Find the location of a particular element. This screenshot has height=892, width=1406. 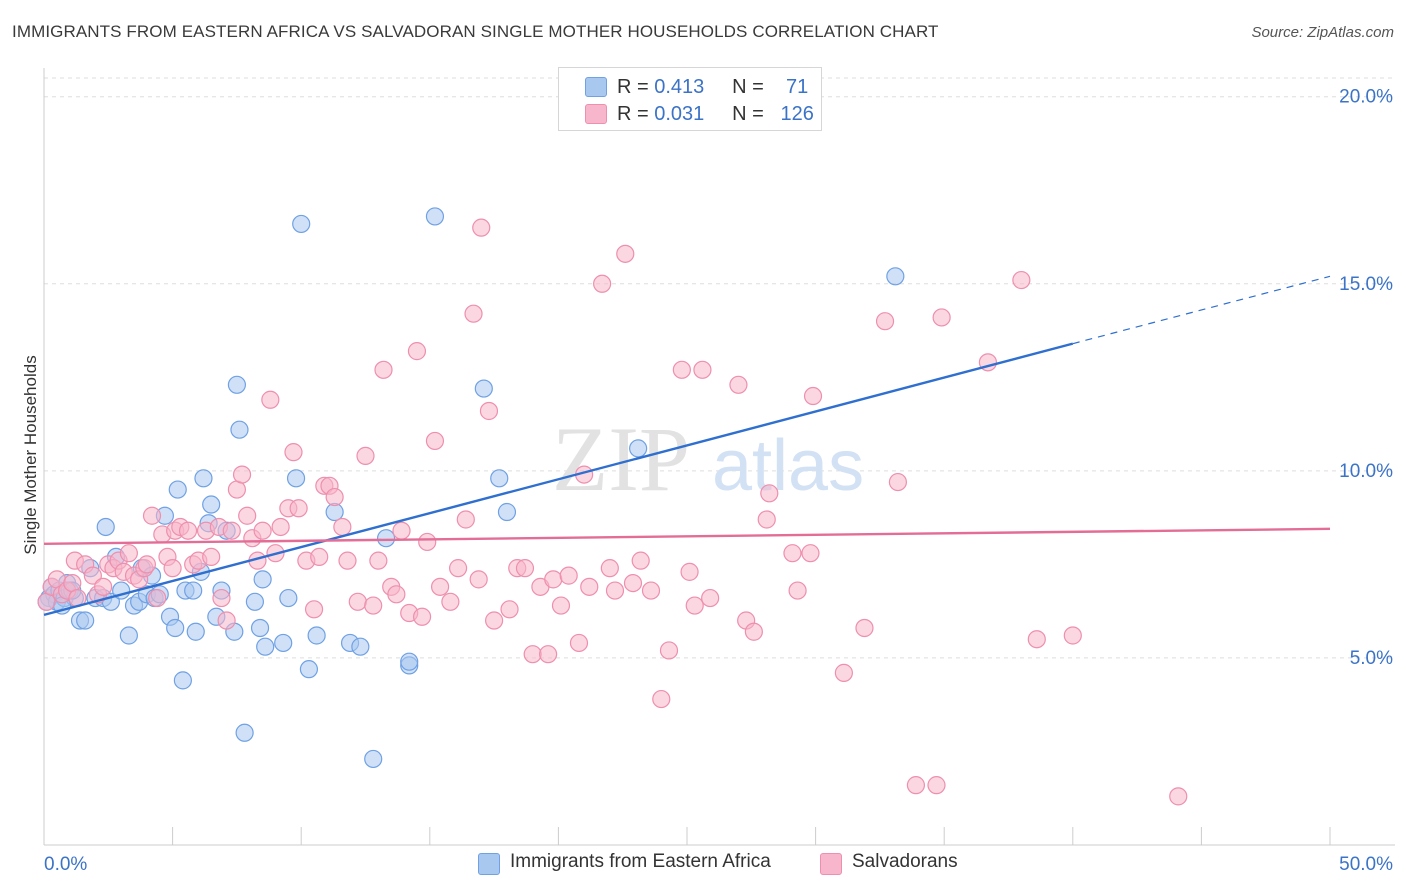

legend-r-value: 0.413 is located at coordinates (679, 86).